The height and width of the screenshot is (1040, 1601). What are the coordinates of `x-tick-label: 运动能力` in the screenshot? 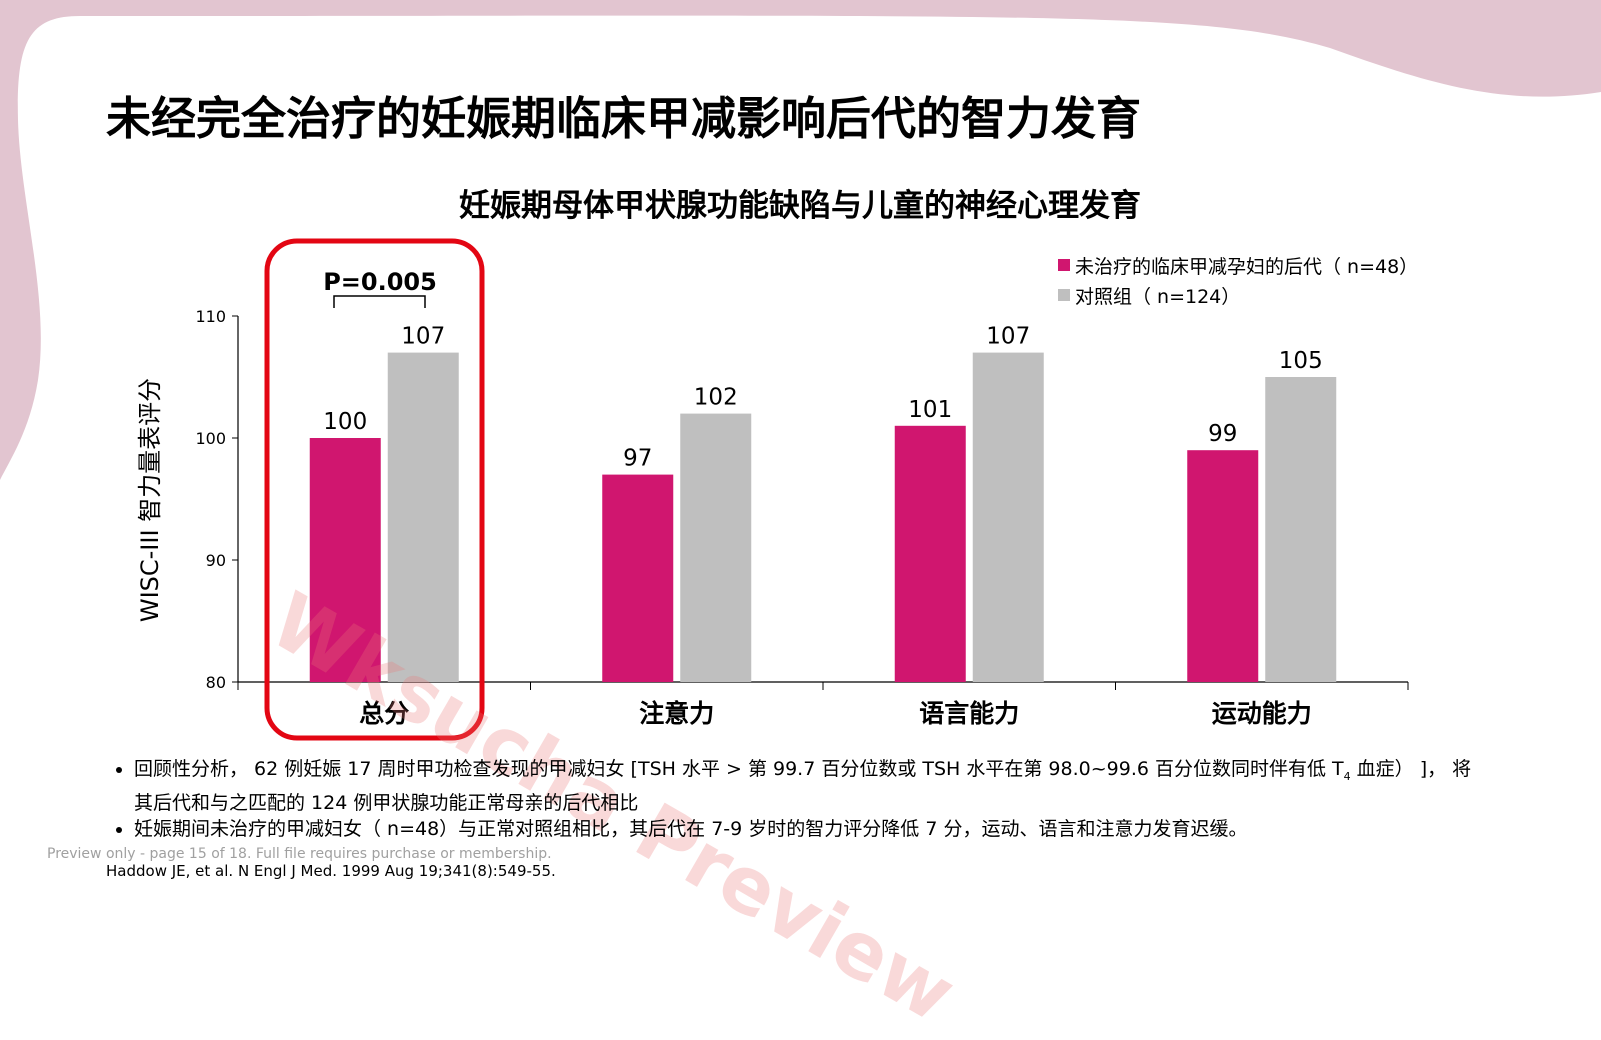 It's located at (1262, 713).